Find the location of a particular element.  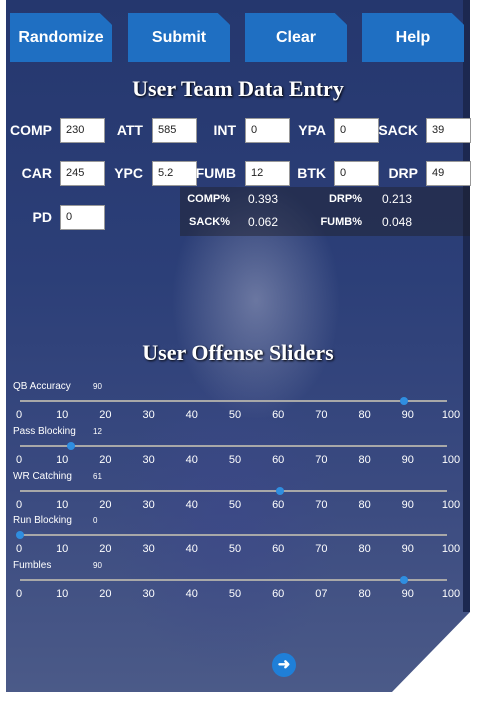

field-label: CAR is located at coordinates (36, 173).